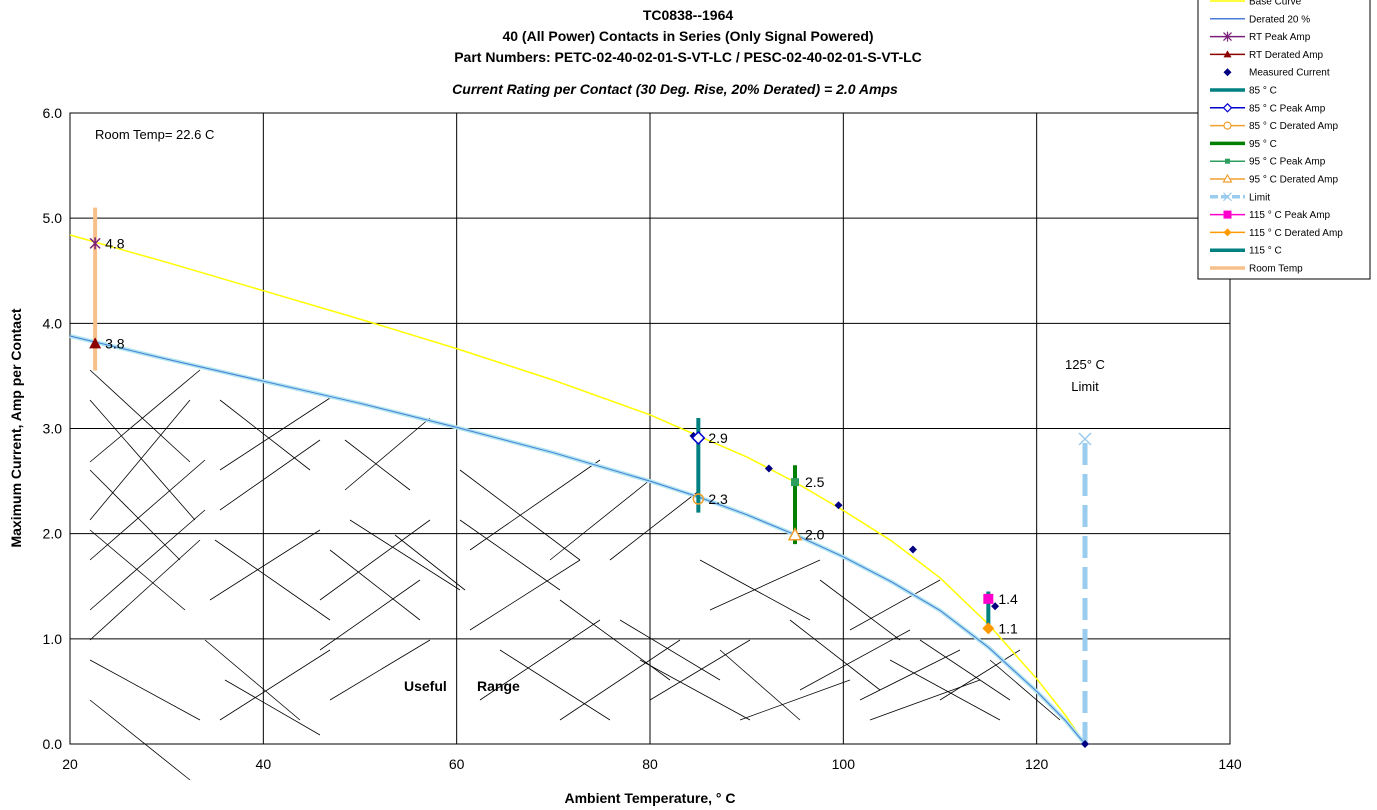 The width and height of the screenshot is (1377, 810). I want to click on y-tick-label: 6.0, so click(53, 113).